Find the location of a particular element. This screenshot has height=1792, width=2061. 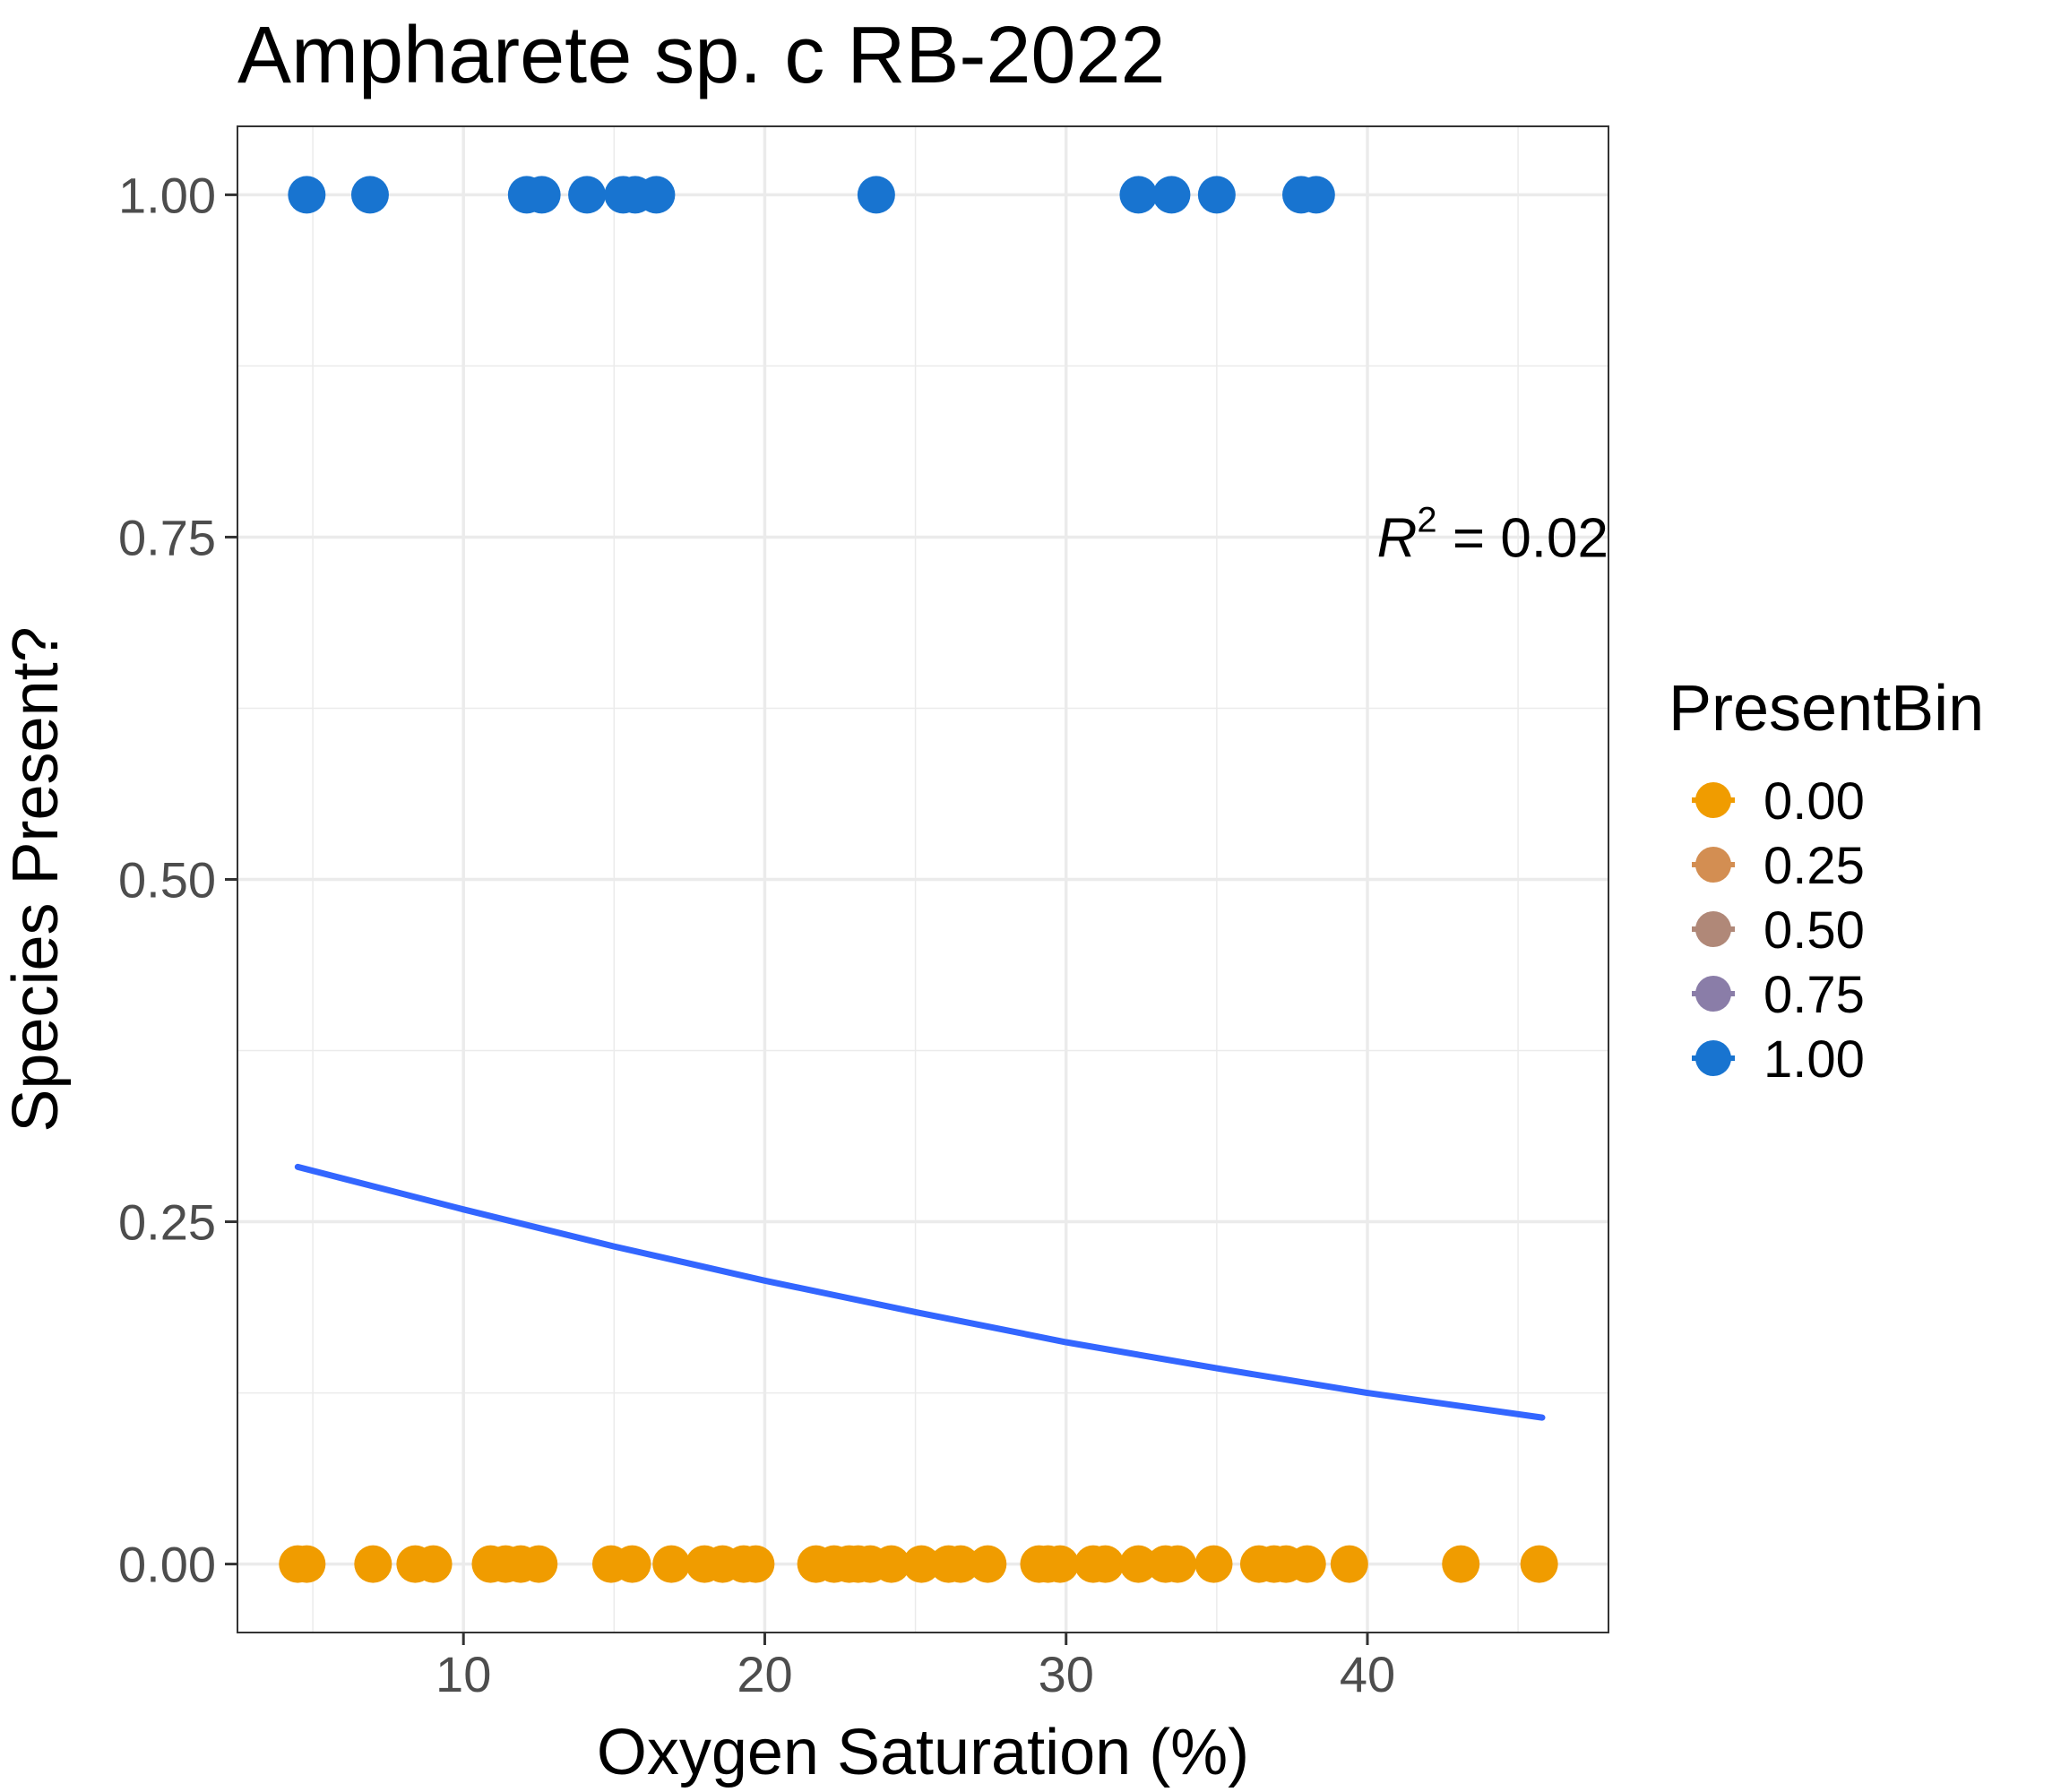

x-tick-label: 20 is located at coordinates (764, 1674).